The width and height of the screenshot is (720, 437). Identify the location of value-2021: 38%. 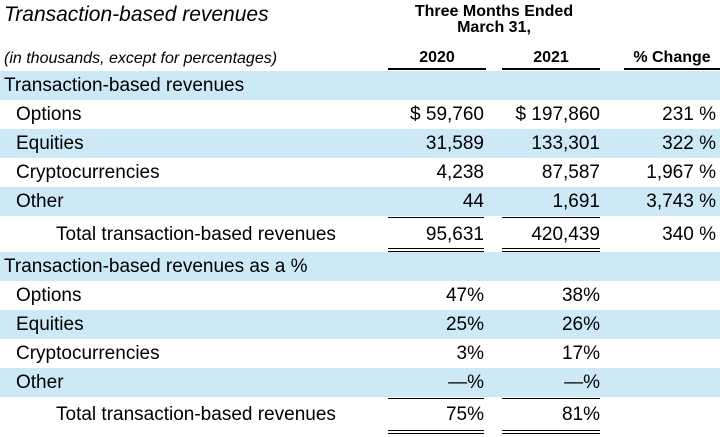
(580, 295).